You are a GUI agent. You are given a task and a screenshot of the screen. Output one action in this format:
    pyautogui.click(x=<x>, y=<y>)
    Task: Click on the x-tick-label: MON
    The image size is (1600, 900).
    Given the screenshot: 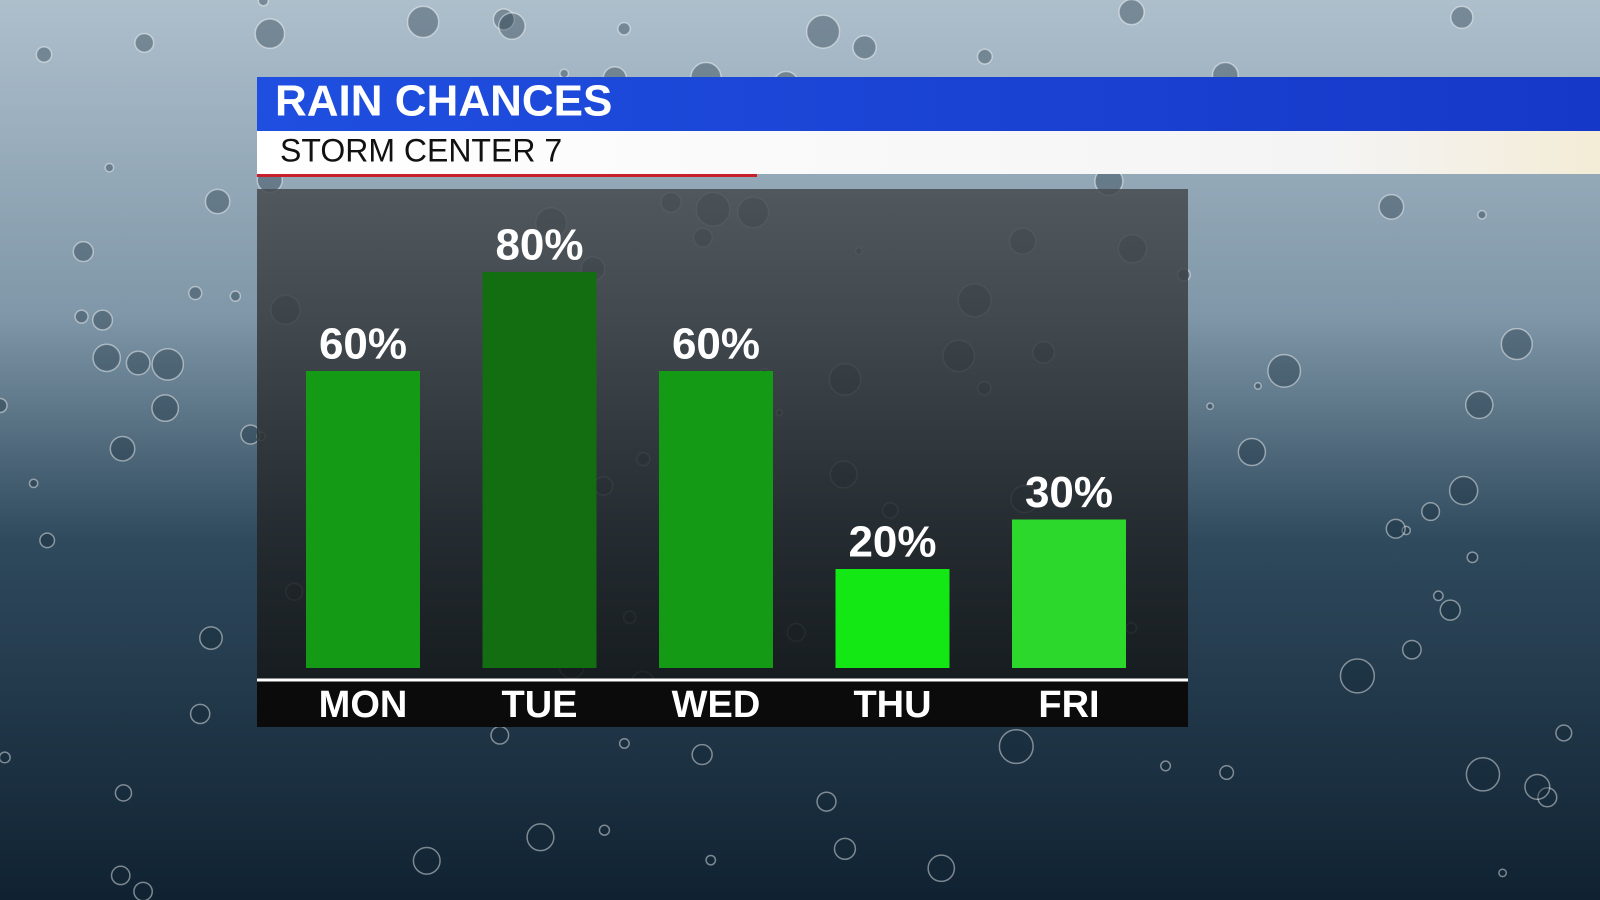 What is the action you would take?
    pyautogui.click(x=363, y=705)
    